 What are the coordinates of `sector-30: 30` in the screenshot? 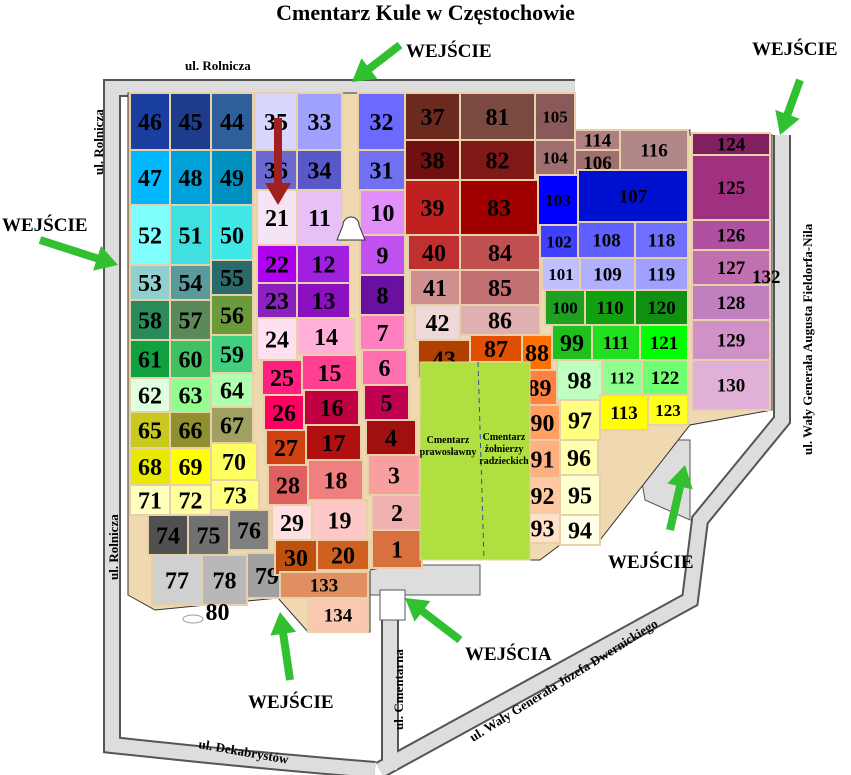 It's located at (296, 557).